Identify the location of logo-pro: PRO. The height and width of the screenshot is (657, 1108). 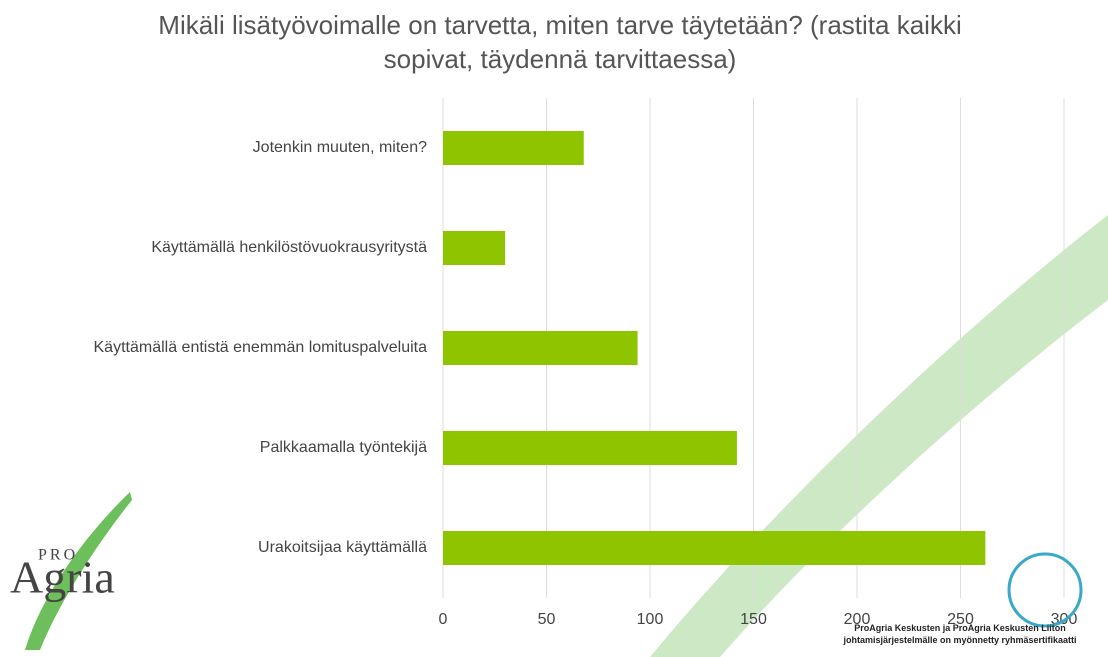
(58, 555).